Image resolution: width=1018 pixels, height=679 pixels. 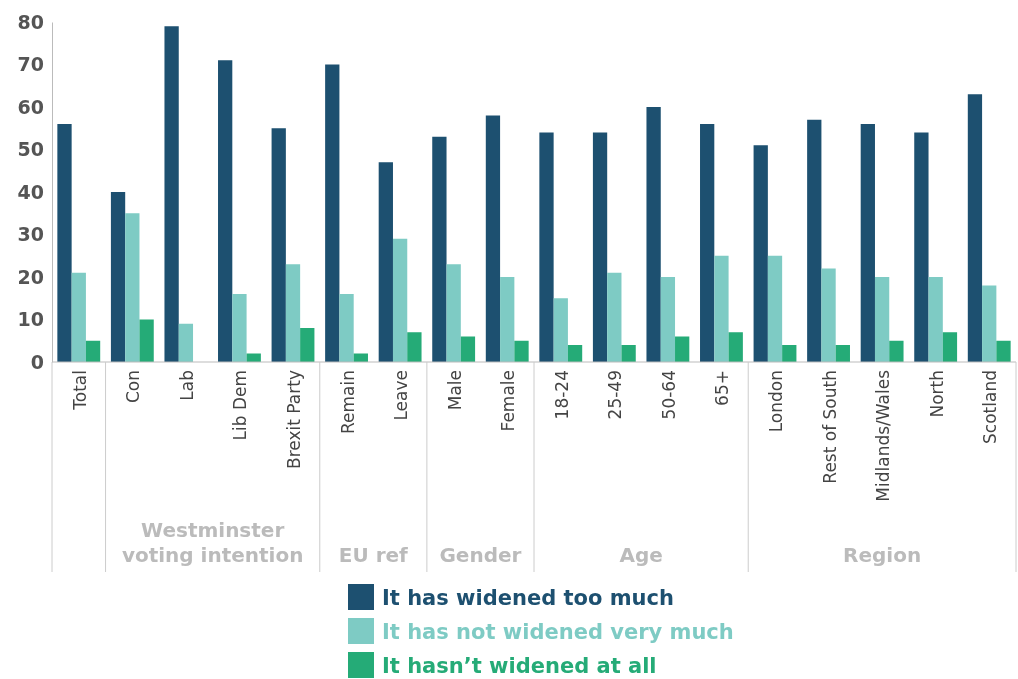 What do you see at coordinates (30, 149) in the screenshot?
I see `y-tick-label: 50` at bounding box center [30, 149].